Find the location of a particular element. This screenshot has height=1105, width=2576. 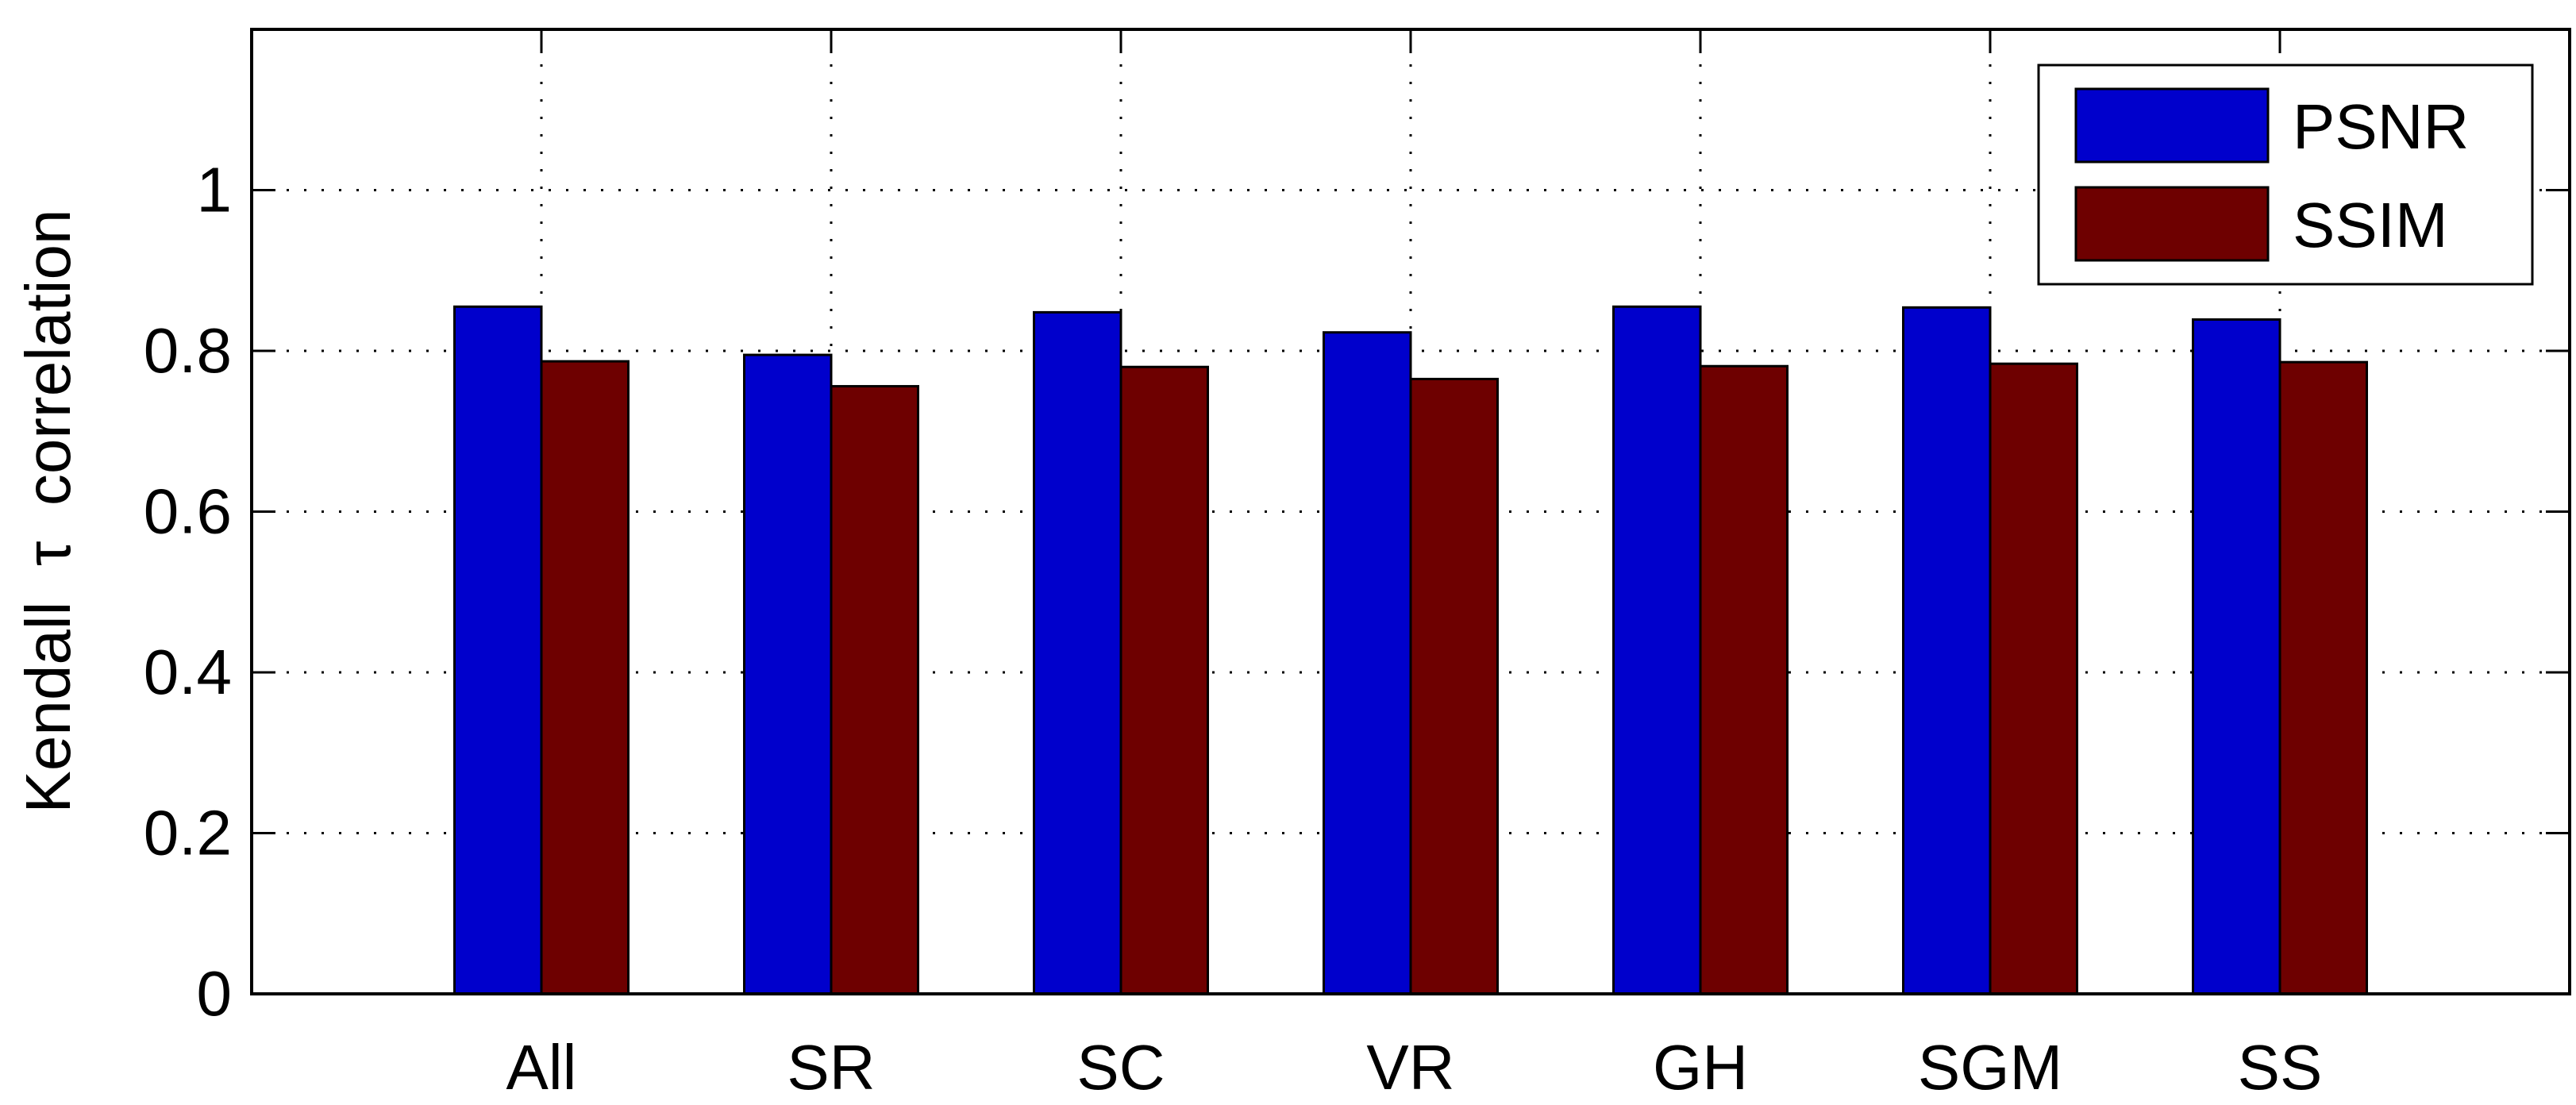

bar-ssim-all is located at coordinates (585, 677).